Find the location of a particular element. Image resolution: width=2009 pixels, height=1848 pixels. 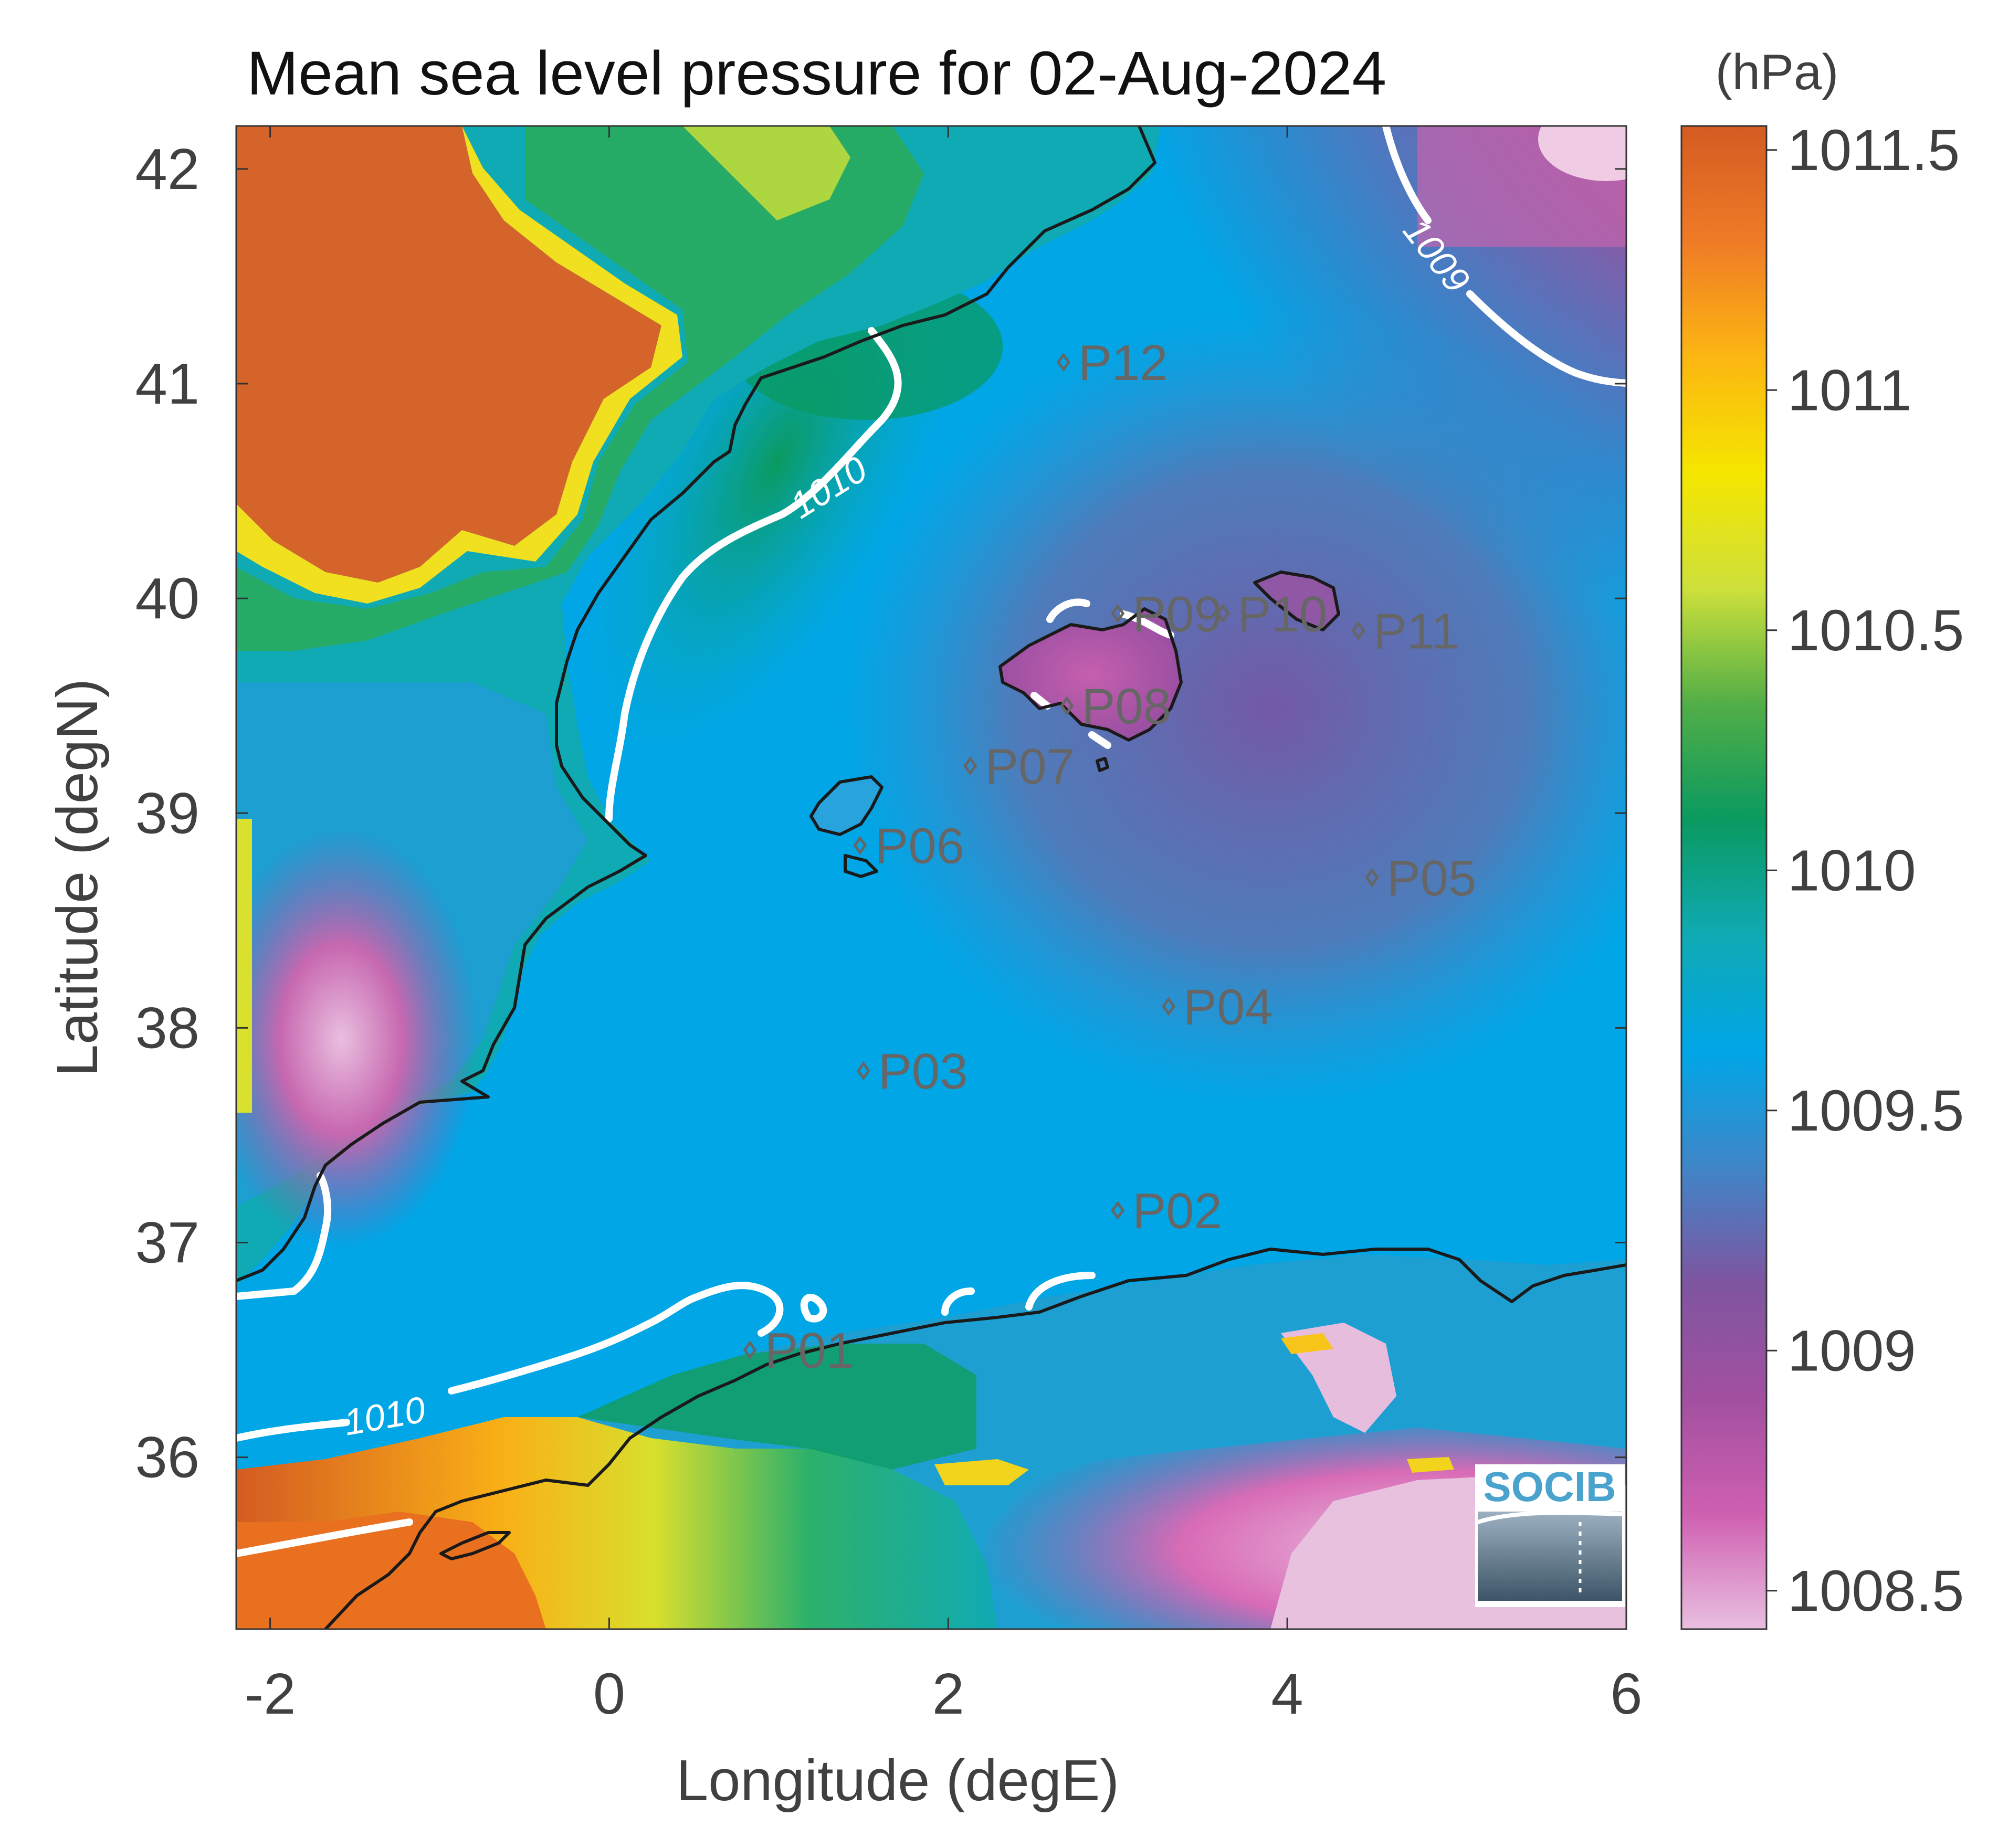

y-tick-label: 37 is located at coordinates (167, 1243).